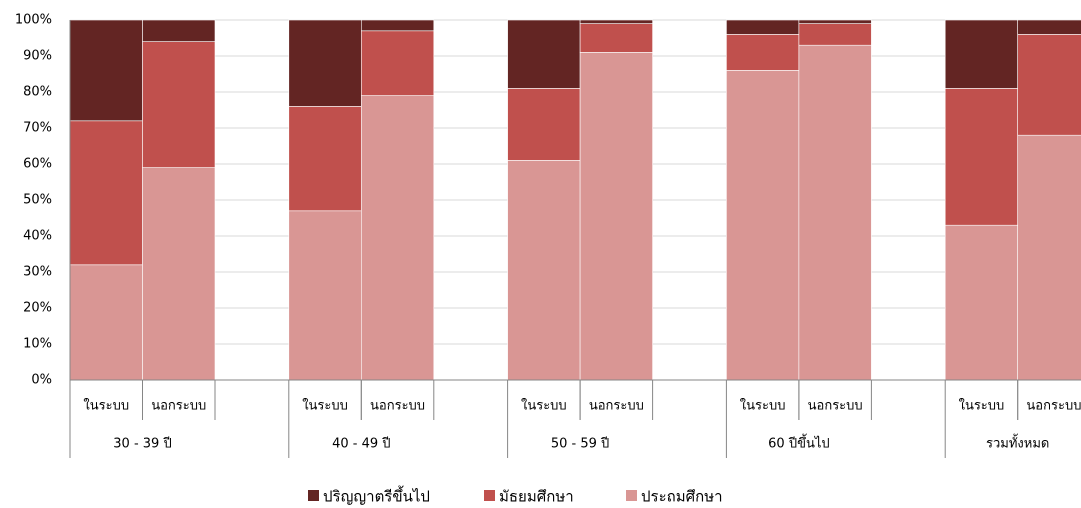 This screenshot has height=508, width=1081. What do you see at coordinates (33, 20) in the screenshot?
I see `y-tick-label: 100%` at bounding box center [33, 20].